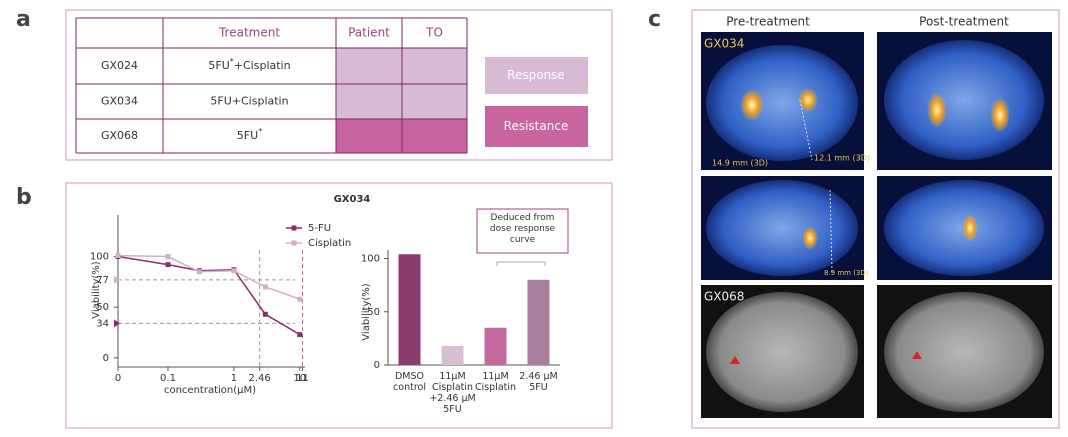  Describe the element at coordinates (102, 323) in the screenshot. I see `y-tick-label: 34` at that location.